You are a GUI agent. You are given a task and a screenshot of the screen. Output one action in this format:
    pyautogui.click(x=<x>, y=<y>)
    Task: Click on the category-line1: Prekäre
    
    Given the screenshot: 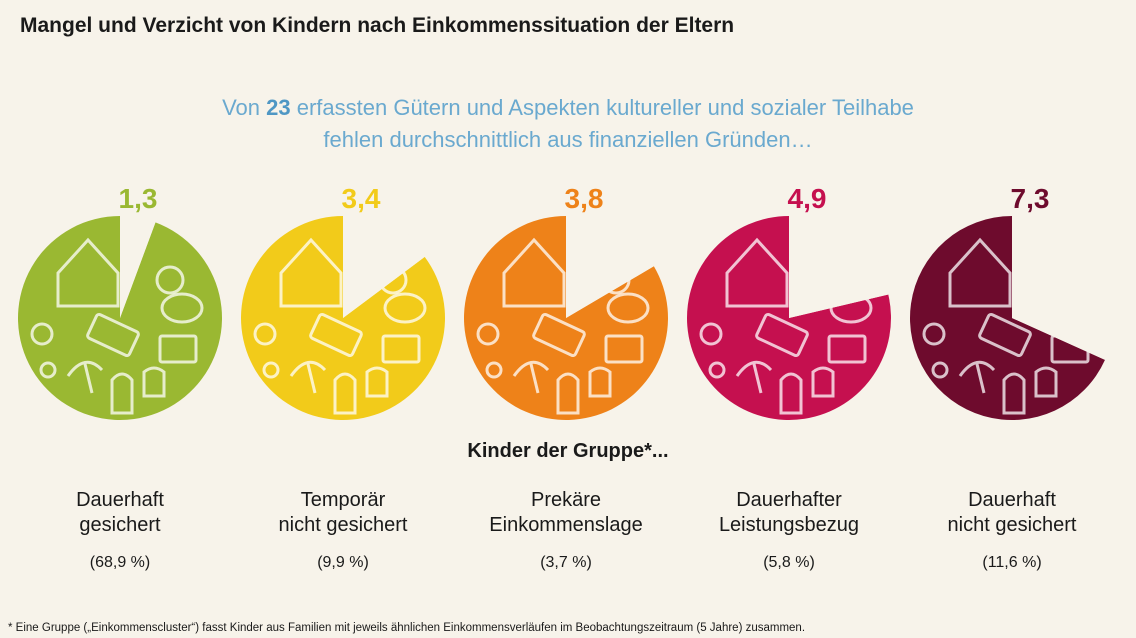 What is the action you would take?
    pyautogui.click(x=566, y=500)
    